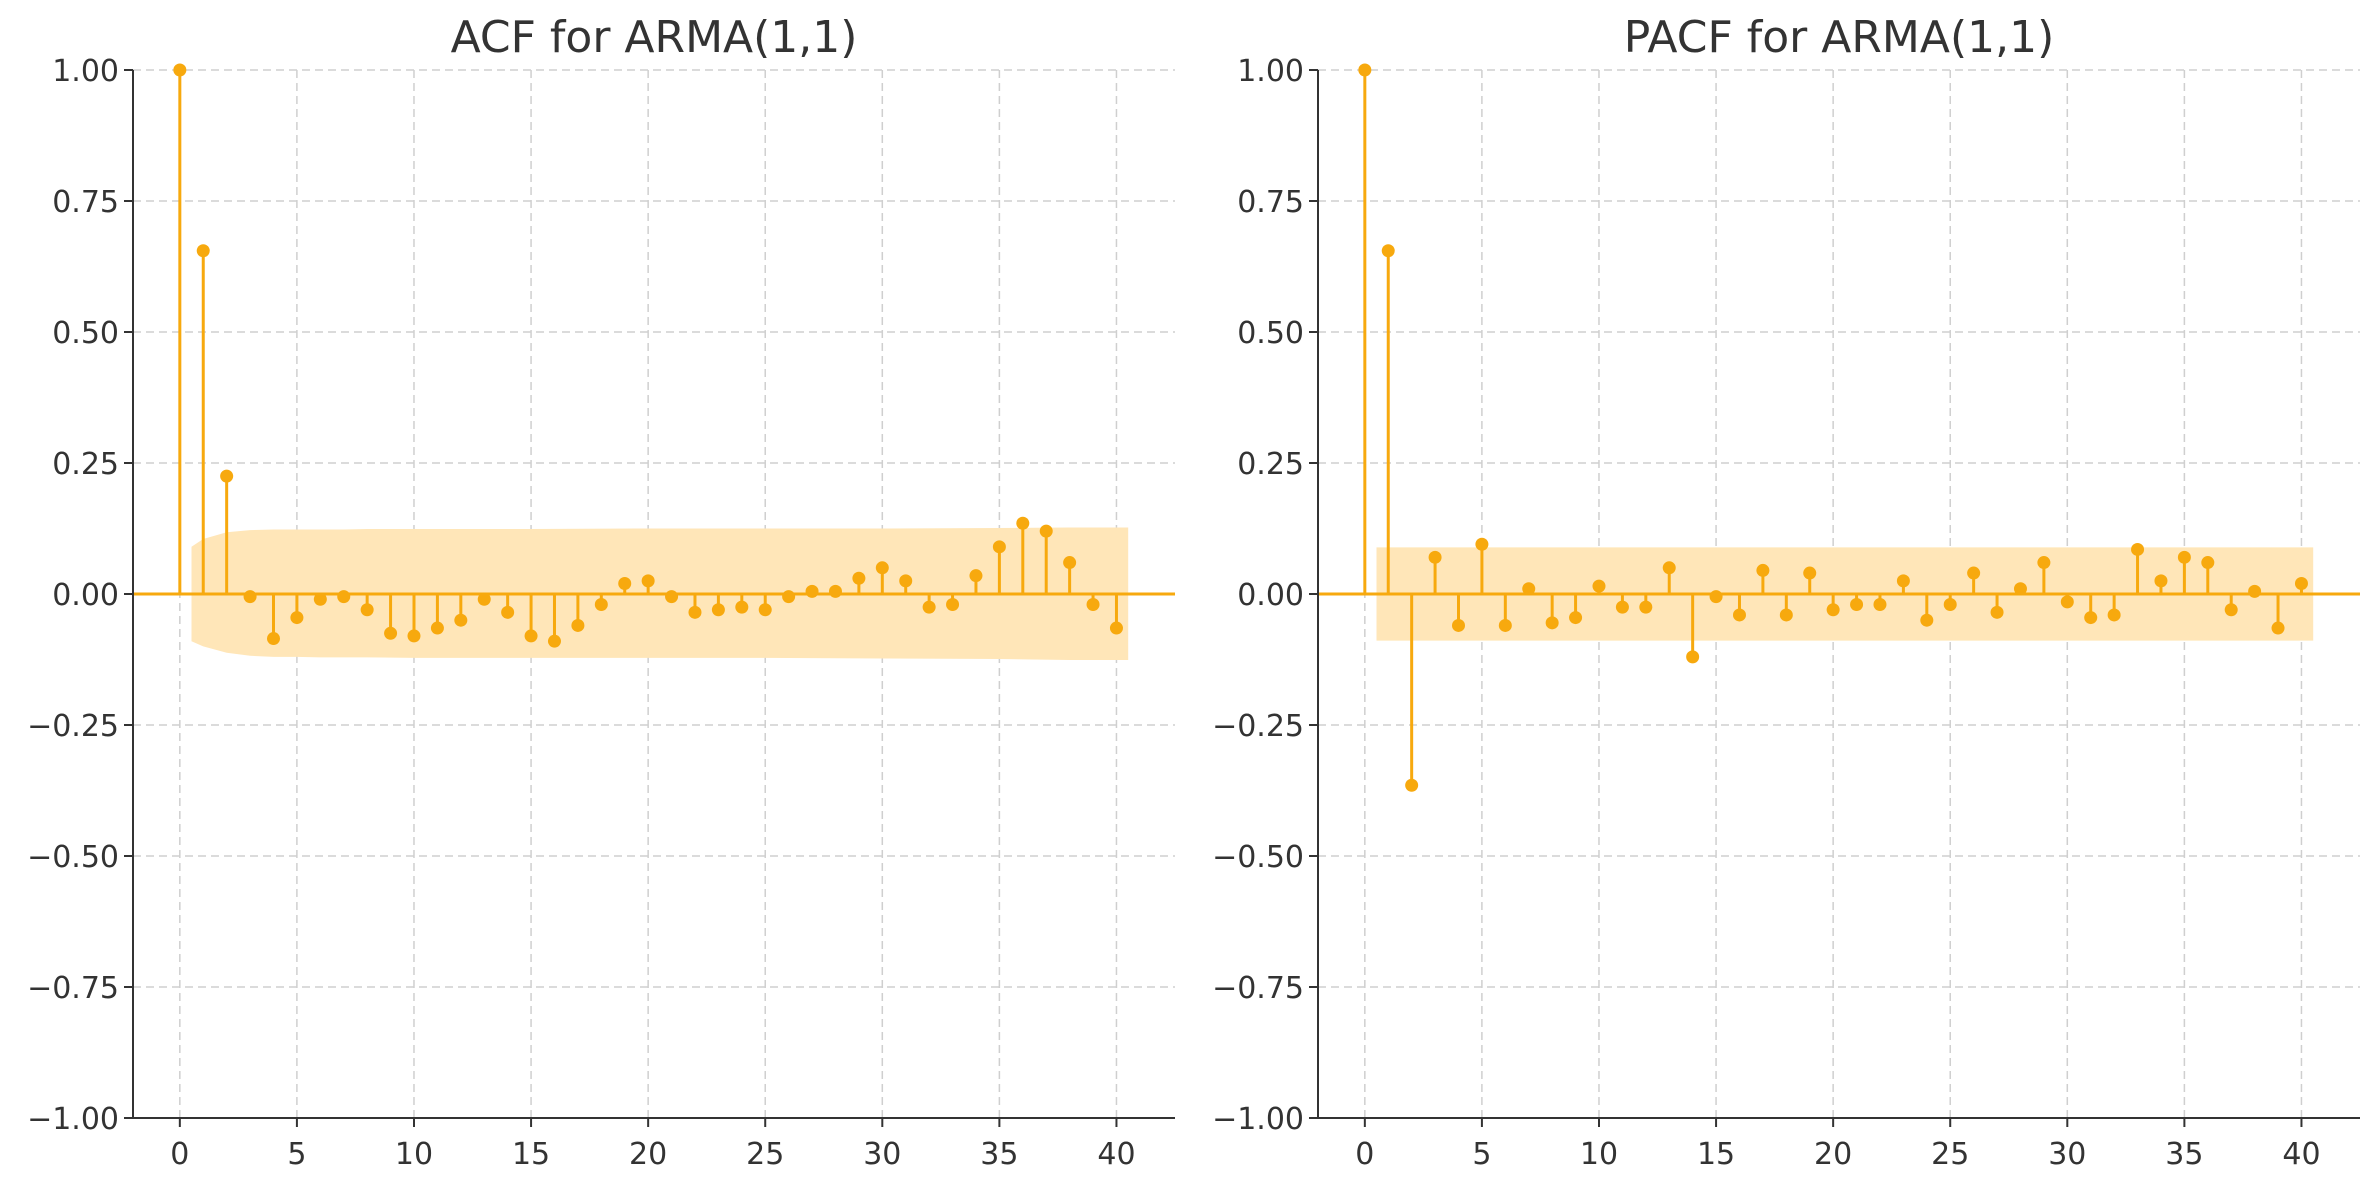 The image size is (2379, 1184). Describe the element at coordinates (85, 202) in the screenshot. I see `acf-y-tick-label-7: 0.75` at that location.